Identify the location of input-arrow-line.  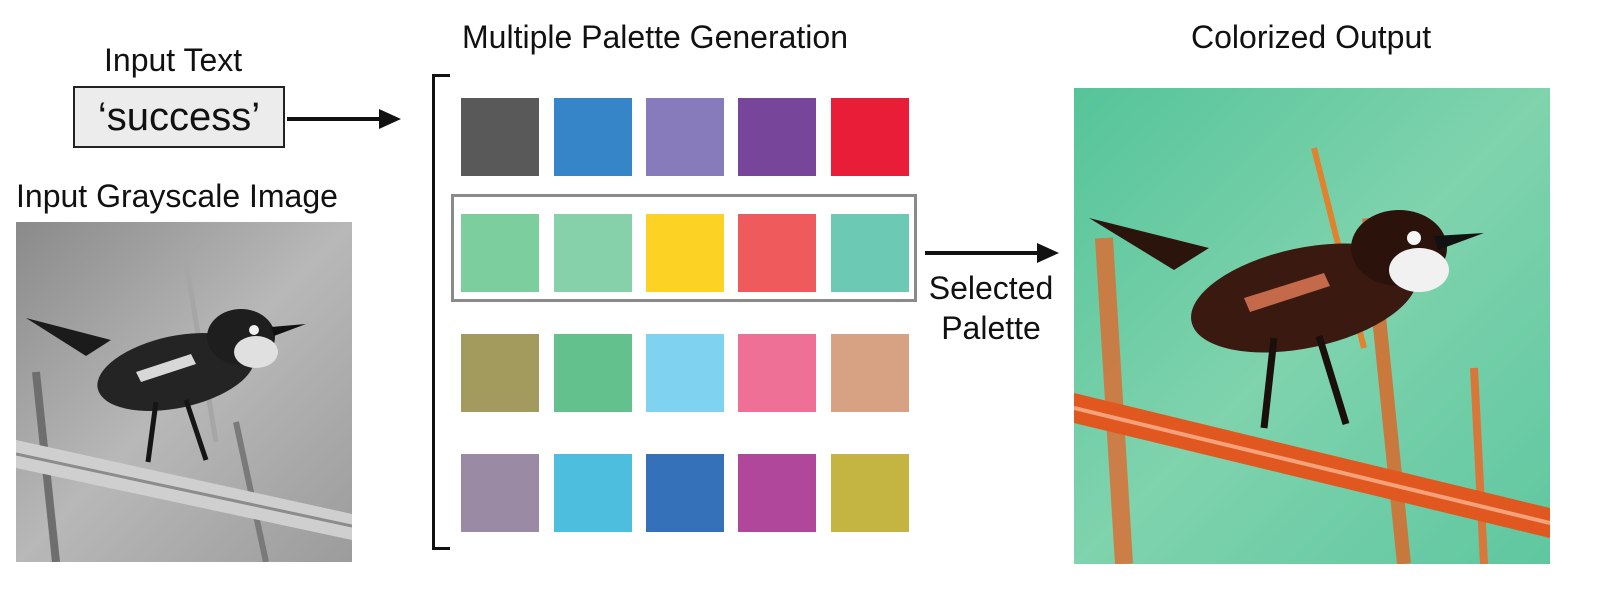
(333, 119).